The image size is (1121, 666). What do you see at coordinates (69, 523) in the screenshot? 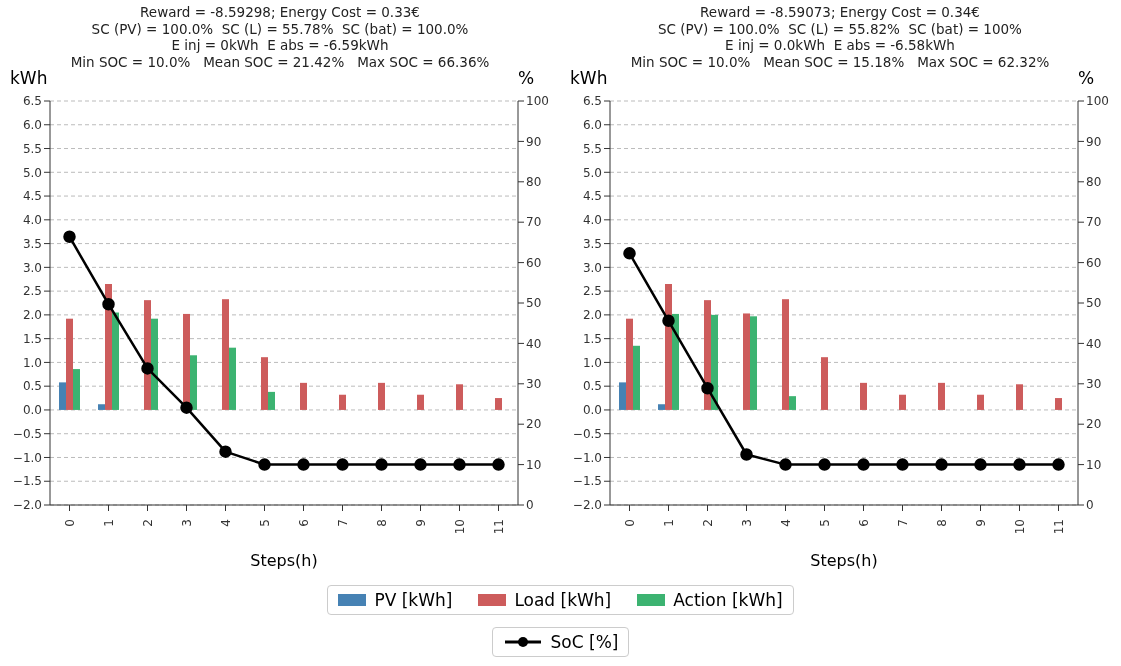
I see `x-tick-label: 0` at bounding box center [69, 523].